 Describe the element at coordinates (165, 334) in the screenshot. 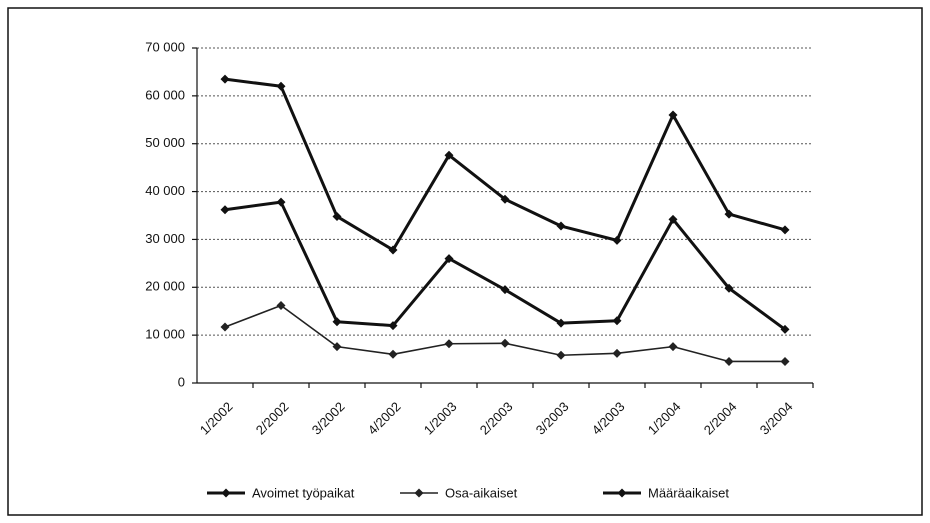

I see `y-tick-label: 10 000` at that location.